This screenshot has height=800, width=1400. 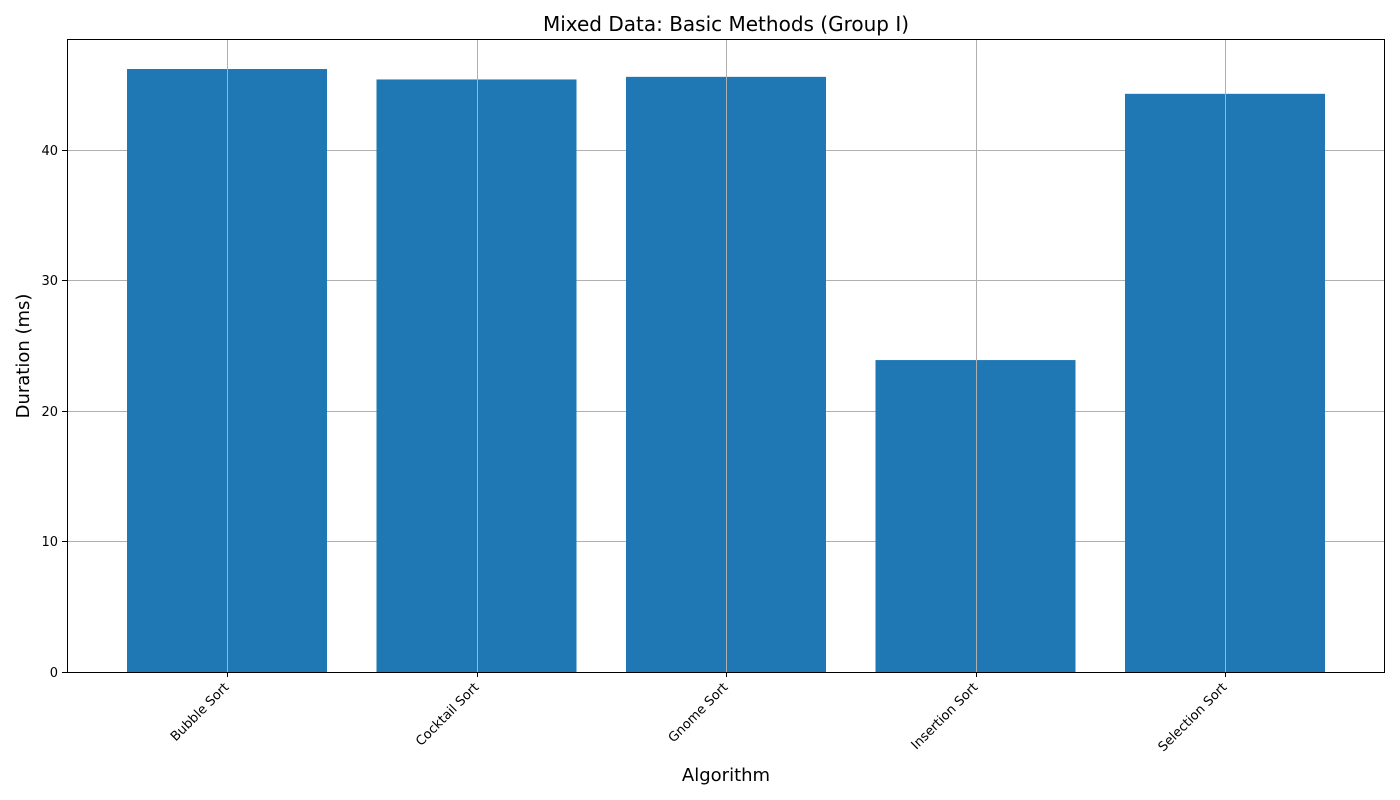 What do you see at coordinates (200, 712) in the screenshot?
I see `x-tick-label: Bubble Sort` at bounding box center [200, 712].